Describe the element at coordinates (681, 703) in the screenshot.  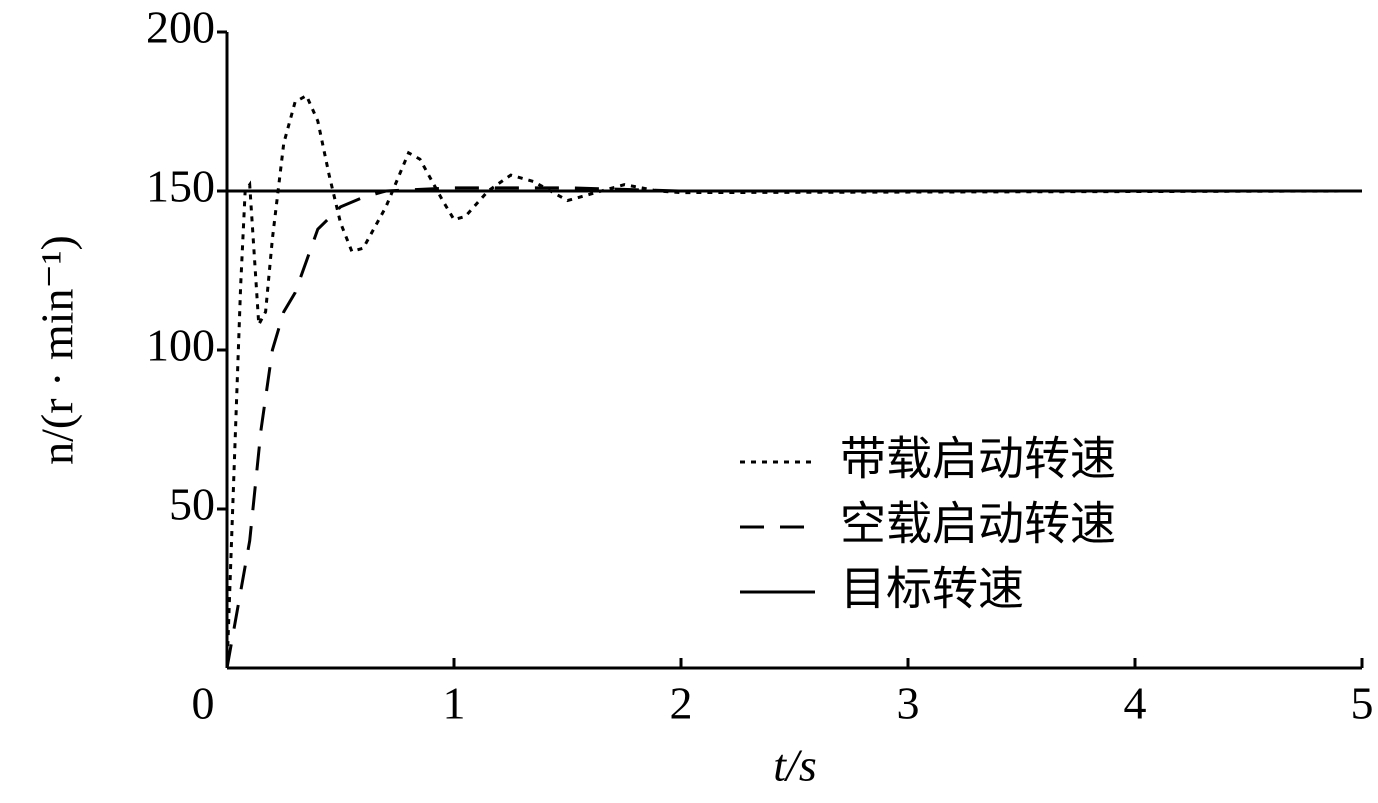
I see `x-tick-label: 2` at that location.